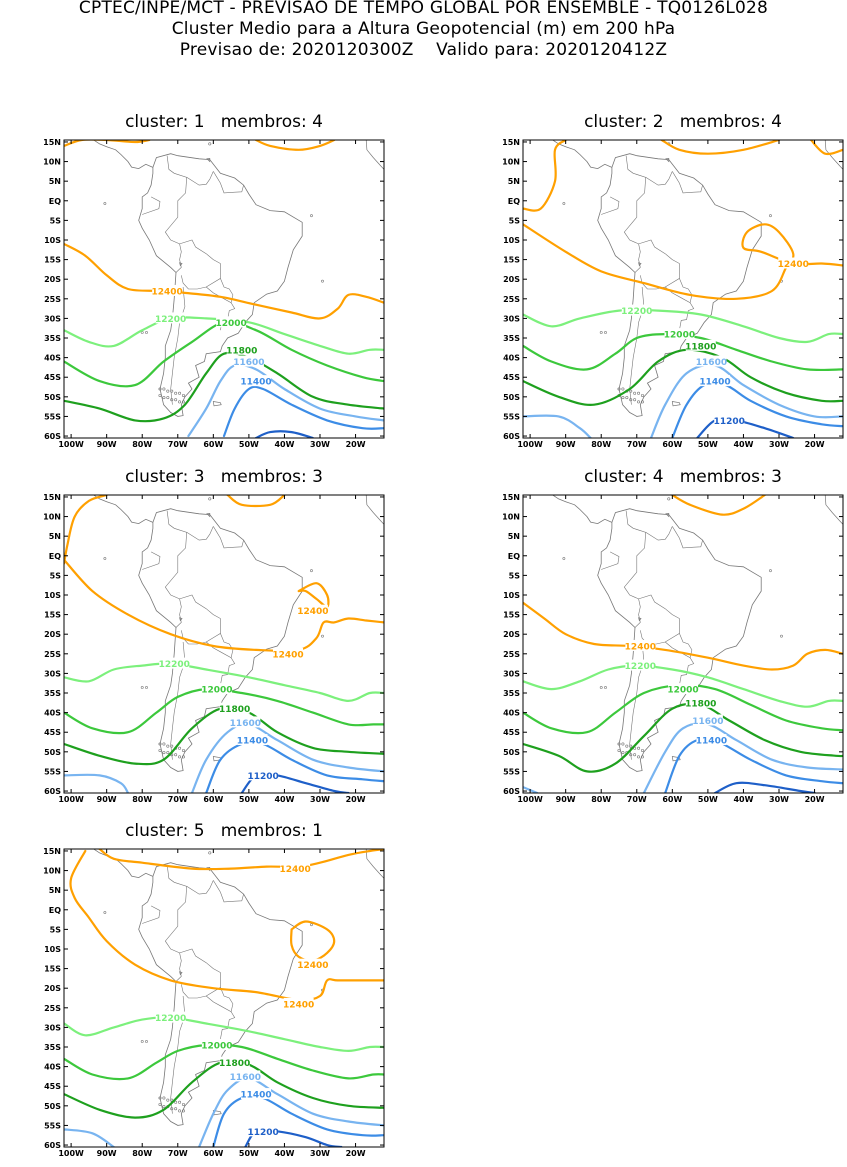 The image size is (847, 1167). What do you see at coordinates (815, 444) in the screenshot?
I see `lon-tick-label: 20W` at bounding box center [815, 444].